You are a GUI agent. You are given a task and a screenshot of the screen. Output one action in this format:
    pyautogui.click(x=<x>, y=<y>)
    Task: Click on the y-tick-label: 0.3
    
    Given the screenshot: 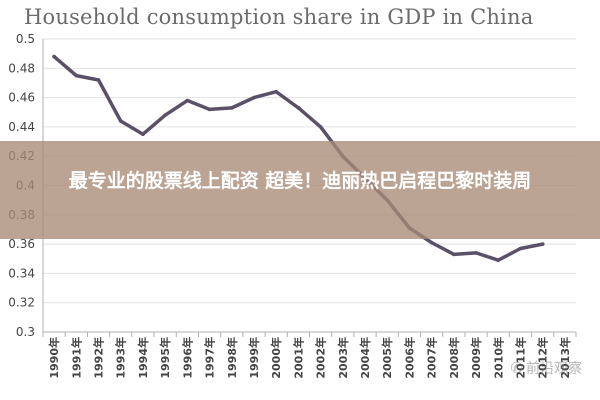 What is the action you would take?
    pyautogui.click(x=25, y=332)
    